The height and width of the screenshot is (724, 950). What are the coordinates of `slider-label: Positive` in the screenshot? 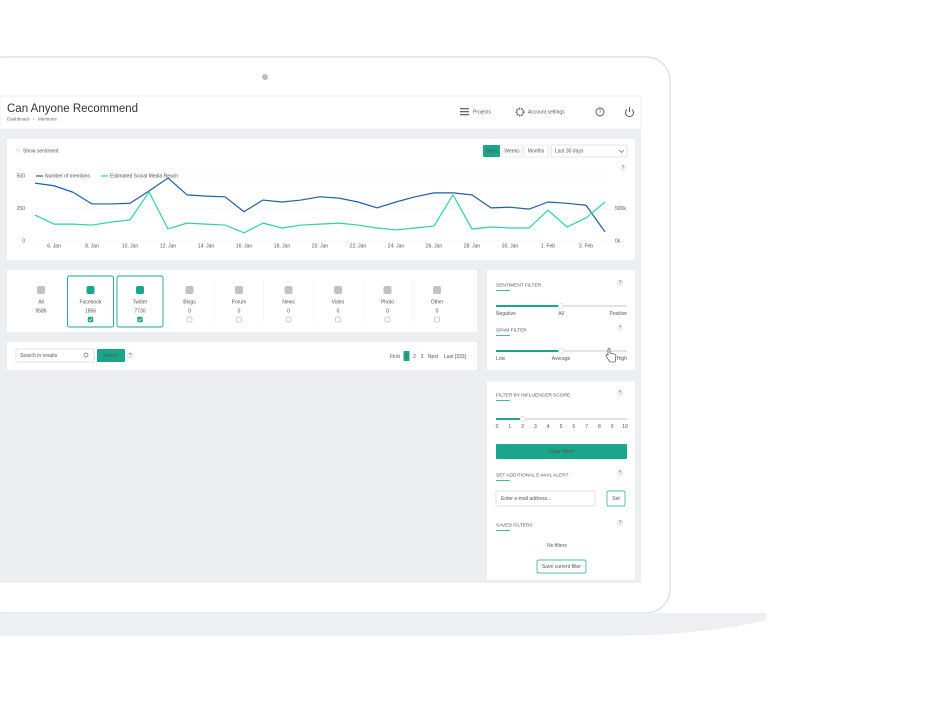 It's located at (618, 314).